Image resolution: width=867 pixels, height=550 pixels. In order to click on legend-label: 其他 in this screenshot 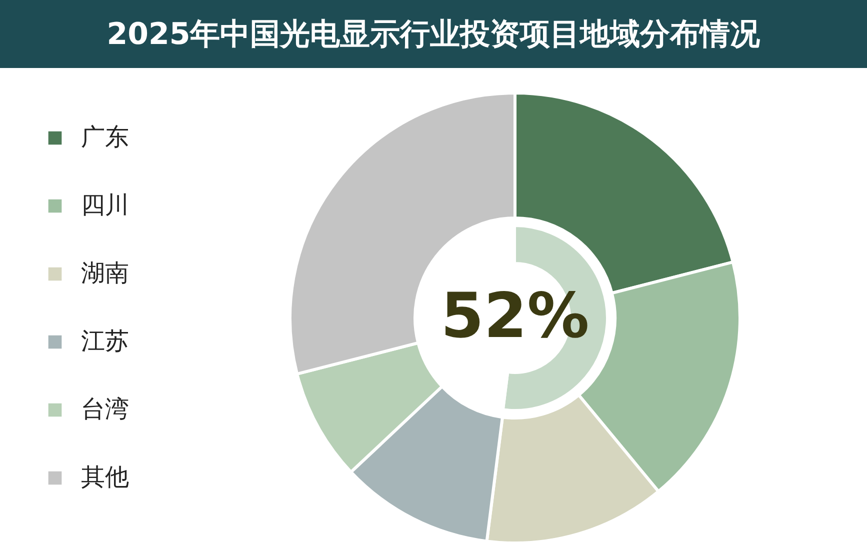, I will do `click(105, 477)`.